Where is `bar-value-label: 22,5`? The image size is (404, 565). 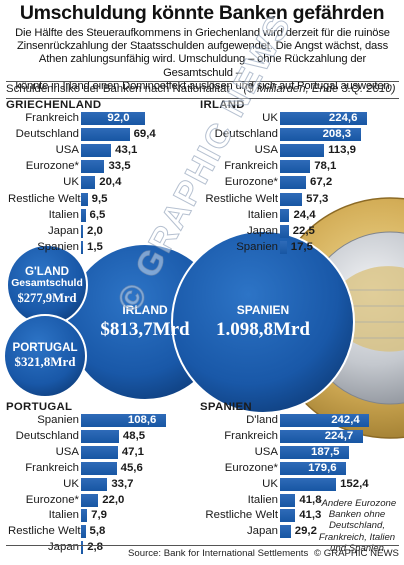
bar-value-label: 22,5 is located at coordinates (303, 230).